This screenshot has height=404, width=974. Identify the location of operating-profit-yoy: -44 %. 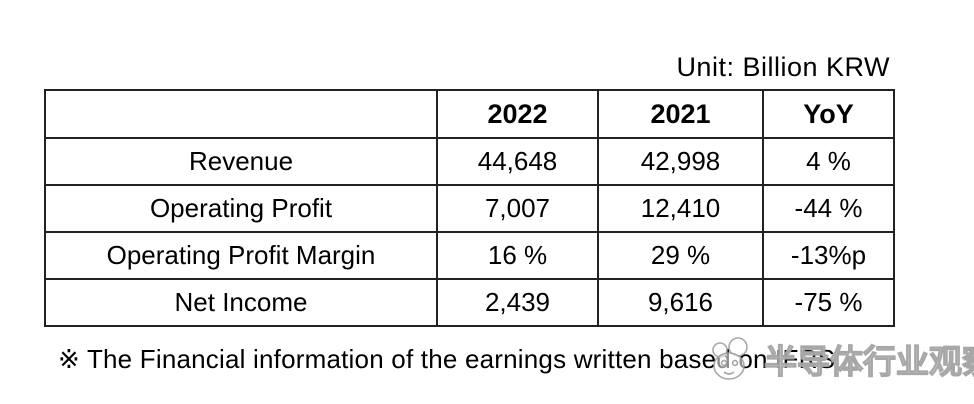
(828, 208).